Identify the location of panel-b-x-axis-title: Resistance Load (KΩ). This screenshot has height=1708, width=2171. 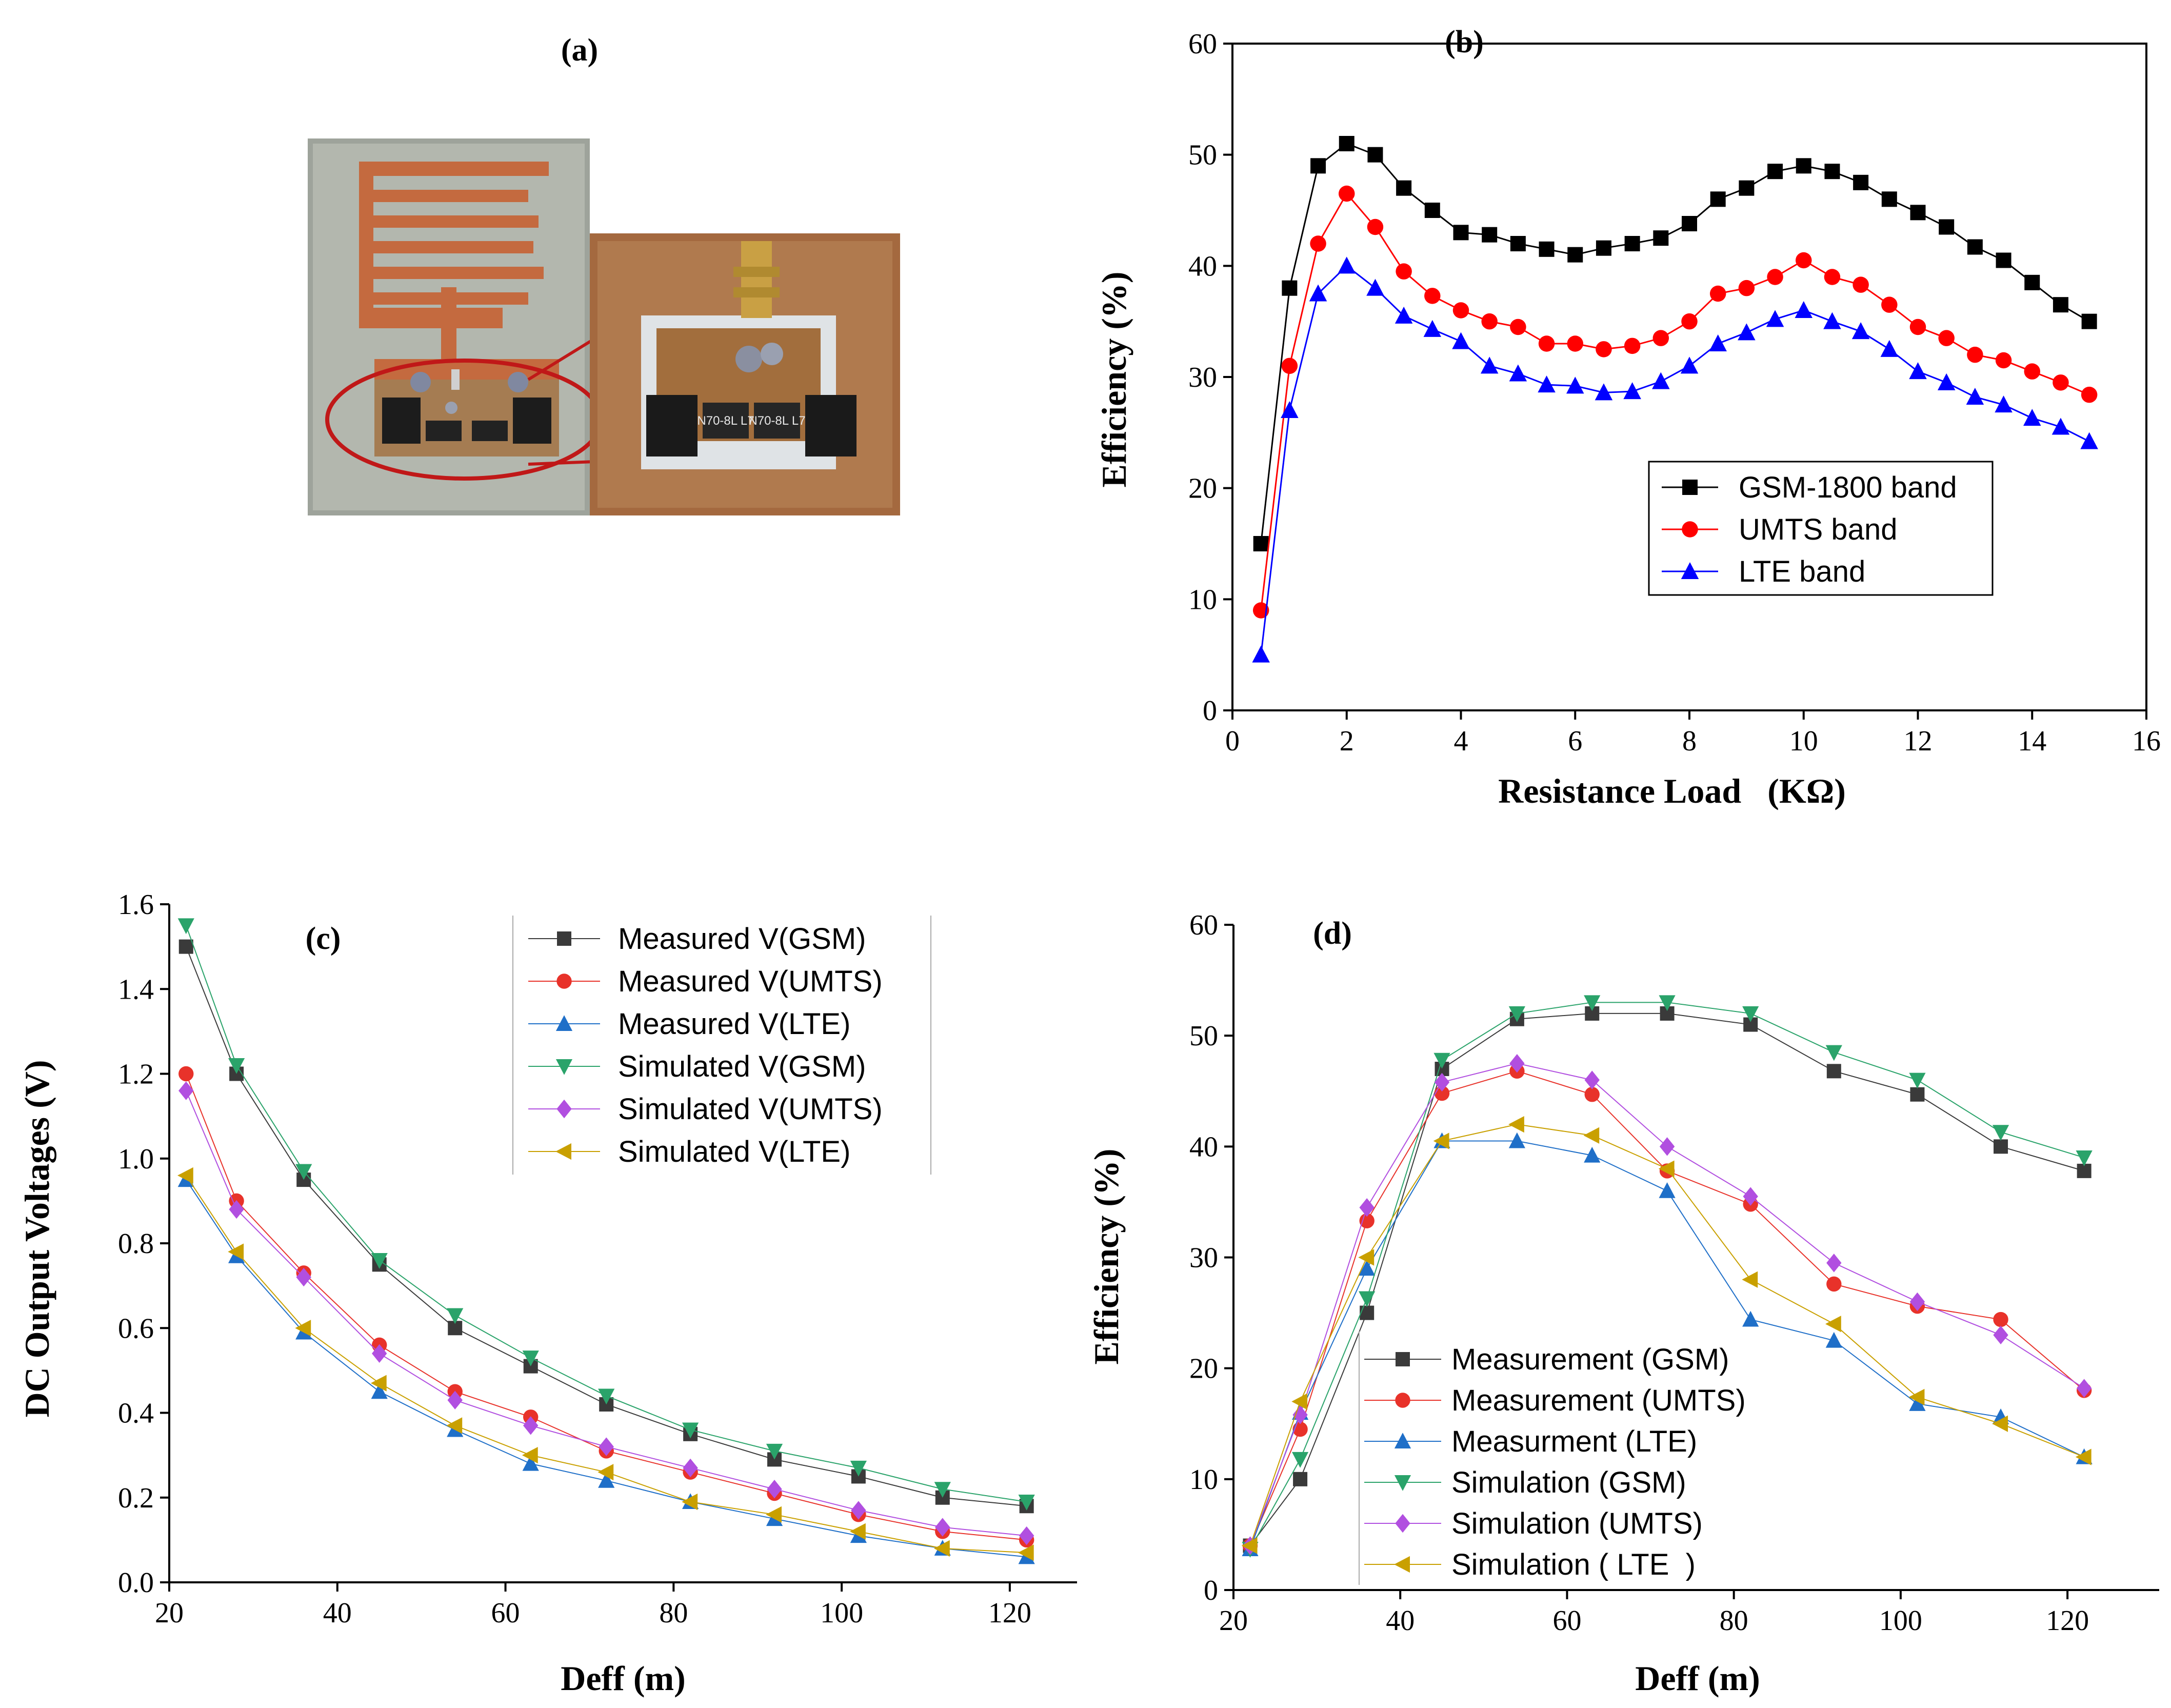
(1672, 791).